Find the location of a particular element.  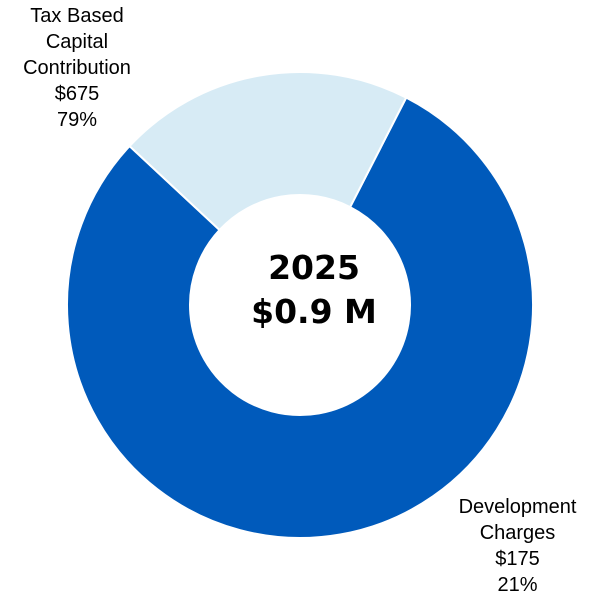

center-label: 2025 $0.9 M is located at coordinates (314, 290).